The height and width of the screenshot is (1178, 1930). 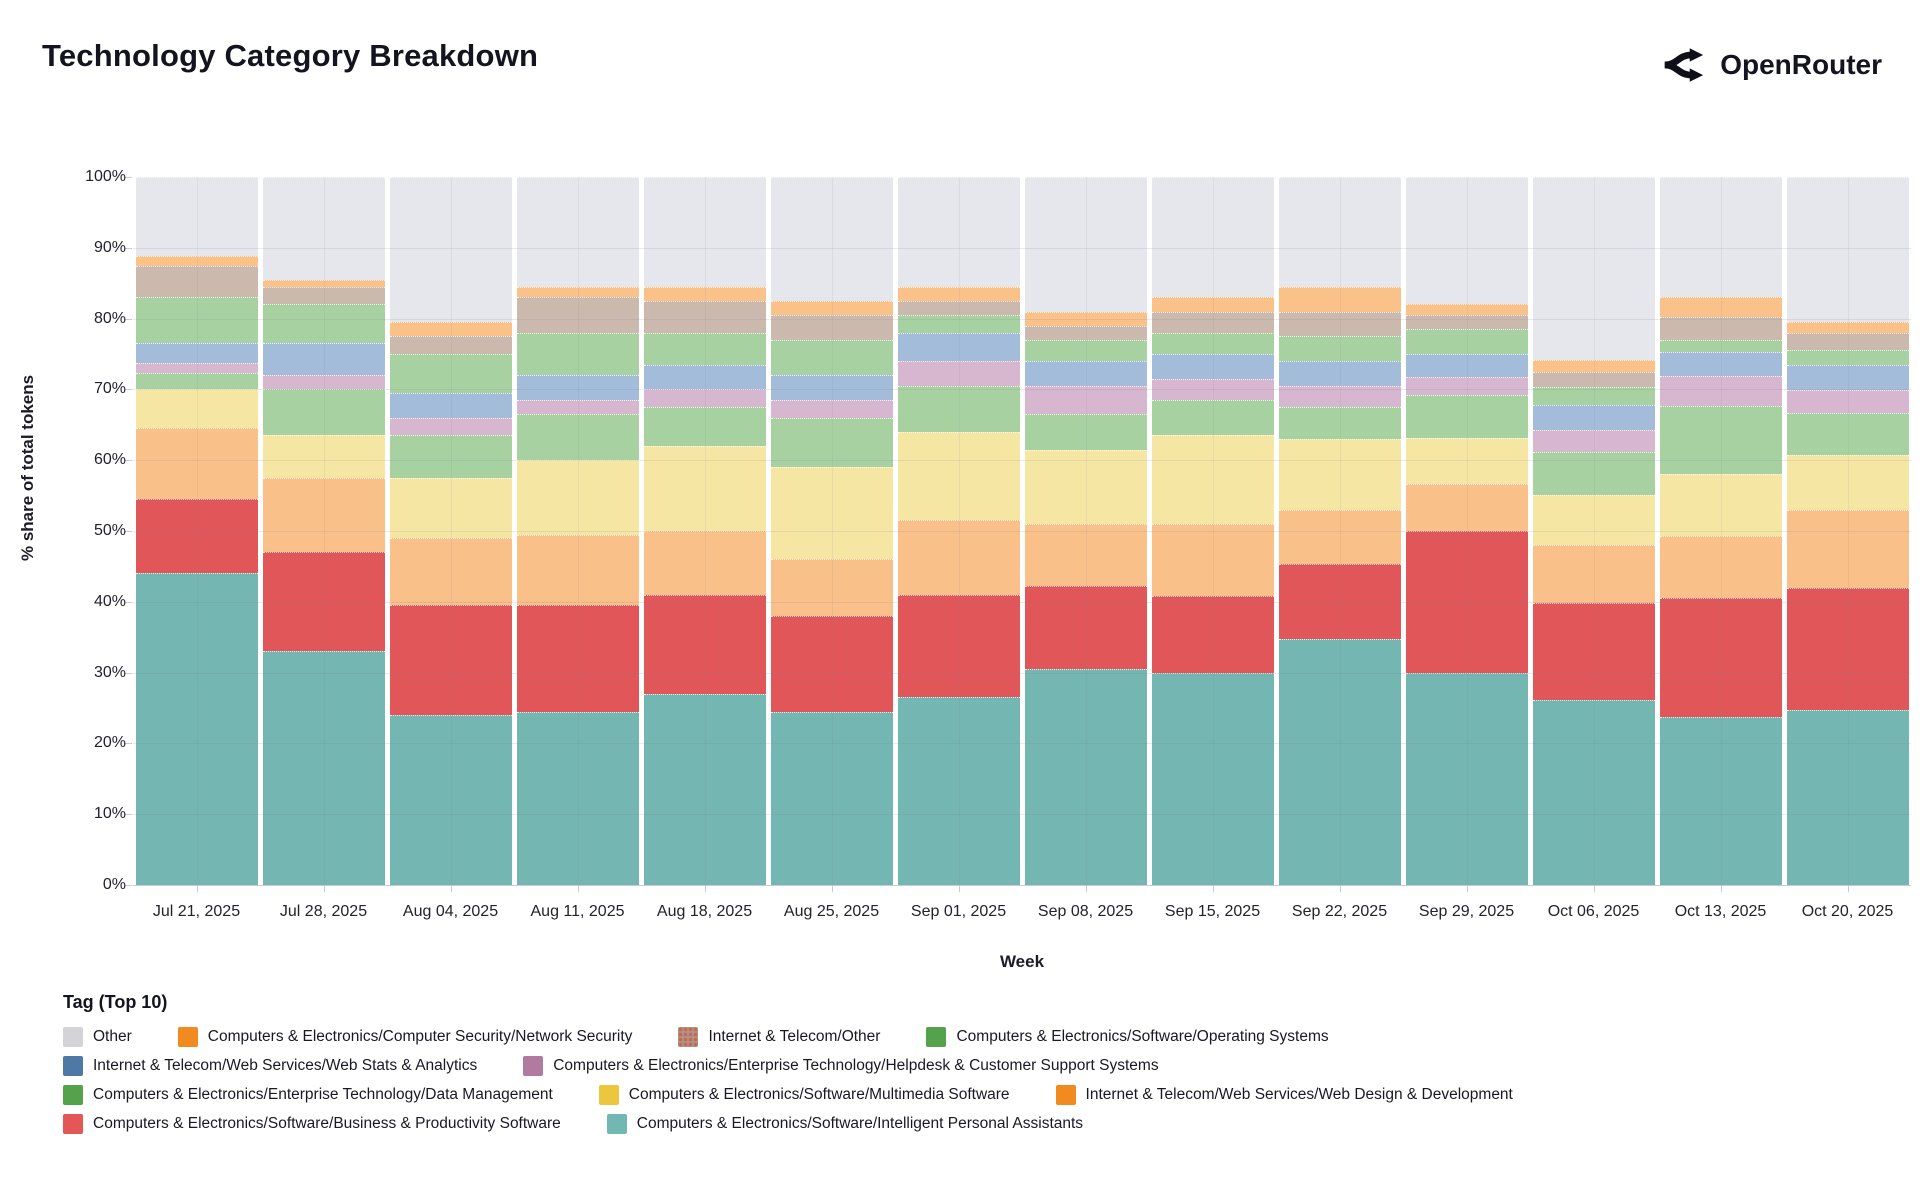 What do you see at coordinates (196, 531) in the screenshot?
I see `bar-jul-21-2025` at bounding box center [196, 531].